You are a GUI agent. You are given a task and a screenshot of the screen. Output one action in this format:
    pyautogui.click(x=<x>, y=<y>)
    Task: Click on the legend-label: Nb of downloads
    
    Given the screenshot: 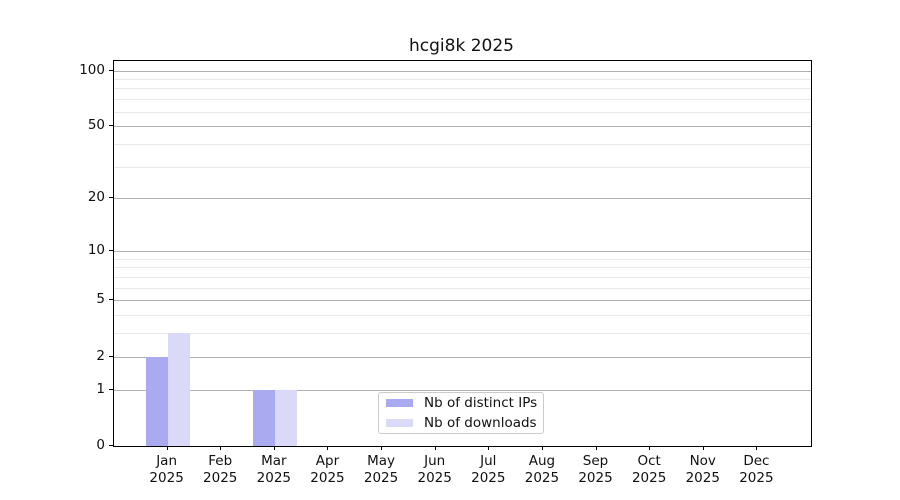 What is the action you would take?
    pyautogui.click(x=480, y=423)
    